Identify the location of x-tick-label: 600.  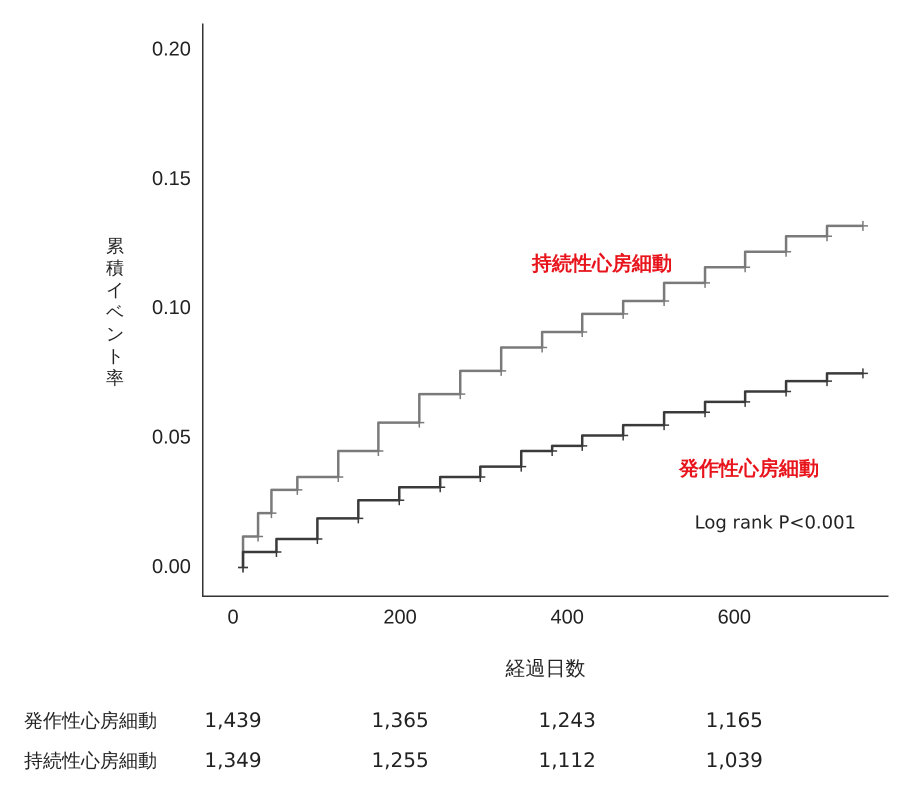
(734, 617).